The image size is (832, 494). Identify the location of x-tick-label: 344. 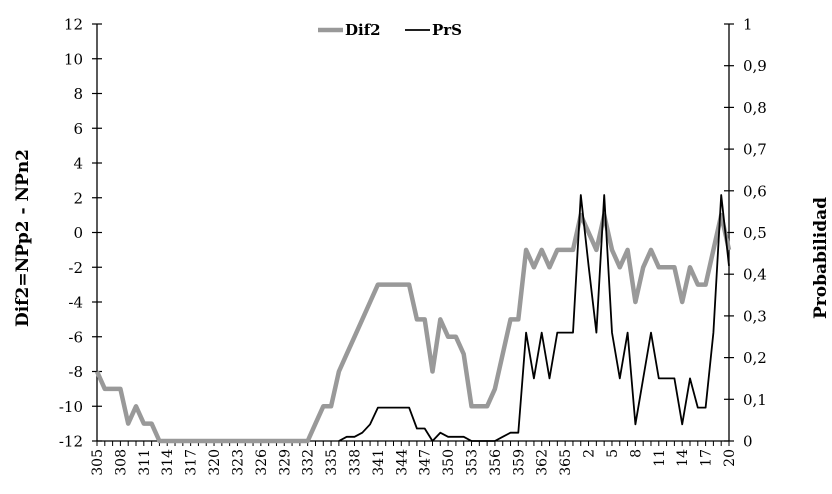
(402, 462).